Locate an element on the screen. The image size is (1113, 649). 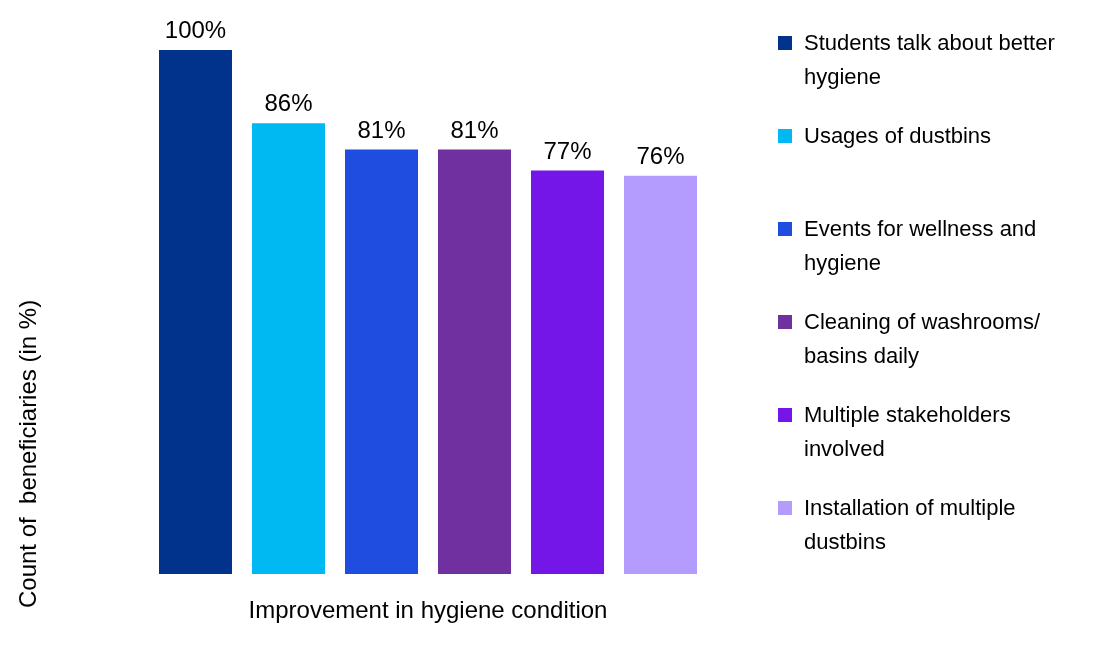
legend-label: Students talk about better hygiene is located at coordinates (930, 60).